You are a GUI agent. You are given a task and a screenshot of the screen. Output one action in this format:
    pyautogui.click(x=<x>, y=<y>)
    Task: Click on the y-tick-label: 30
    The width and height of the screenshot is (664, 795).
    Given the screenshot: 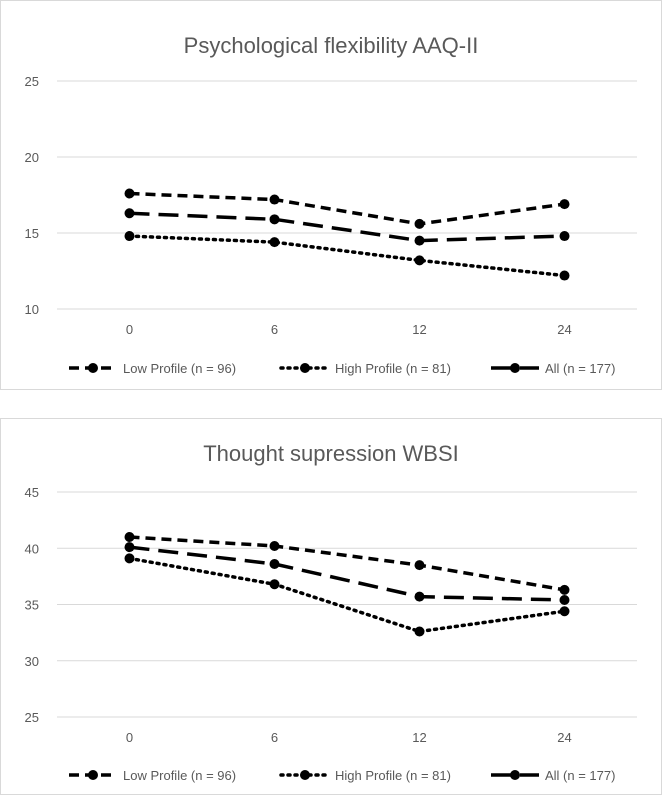 What is the action you would take?
    pyautogui.click(x=32, y=661)
    